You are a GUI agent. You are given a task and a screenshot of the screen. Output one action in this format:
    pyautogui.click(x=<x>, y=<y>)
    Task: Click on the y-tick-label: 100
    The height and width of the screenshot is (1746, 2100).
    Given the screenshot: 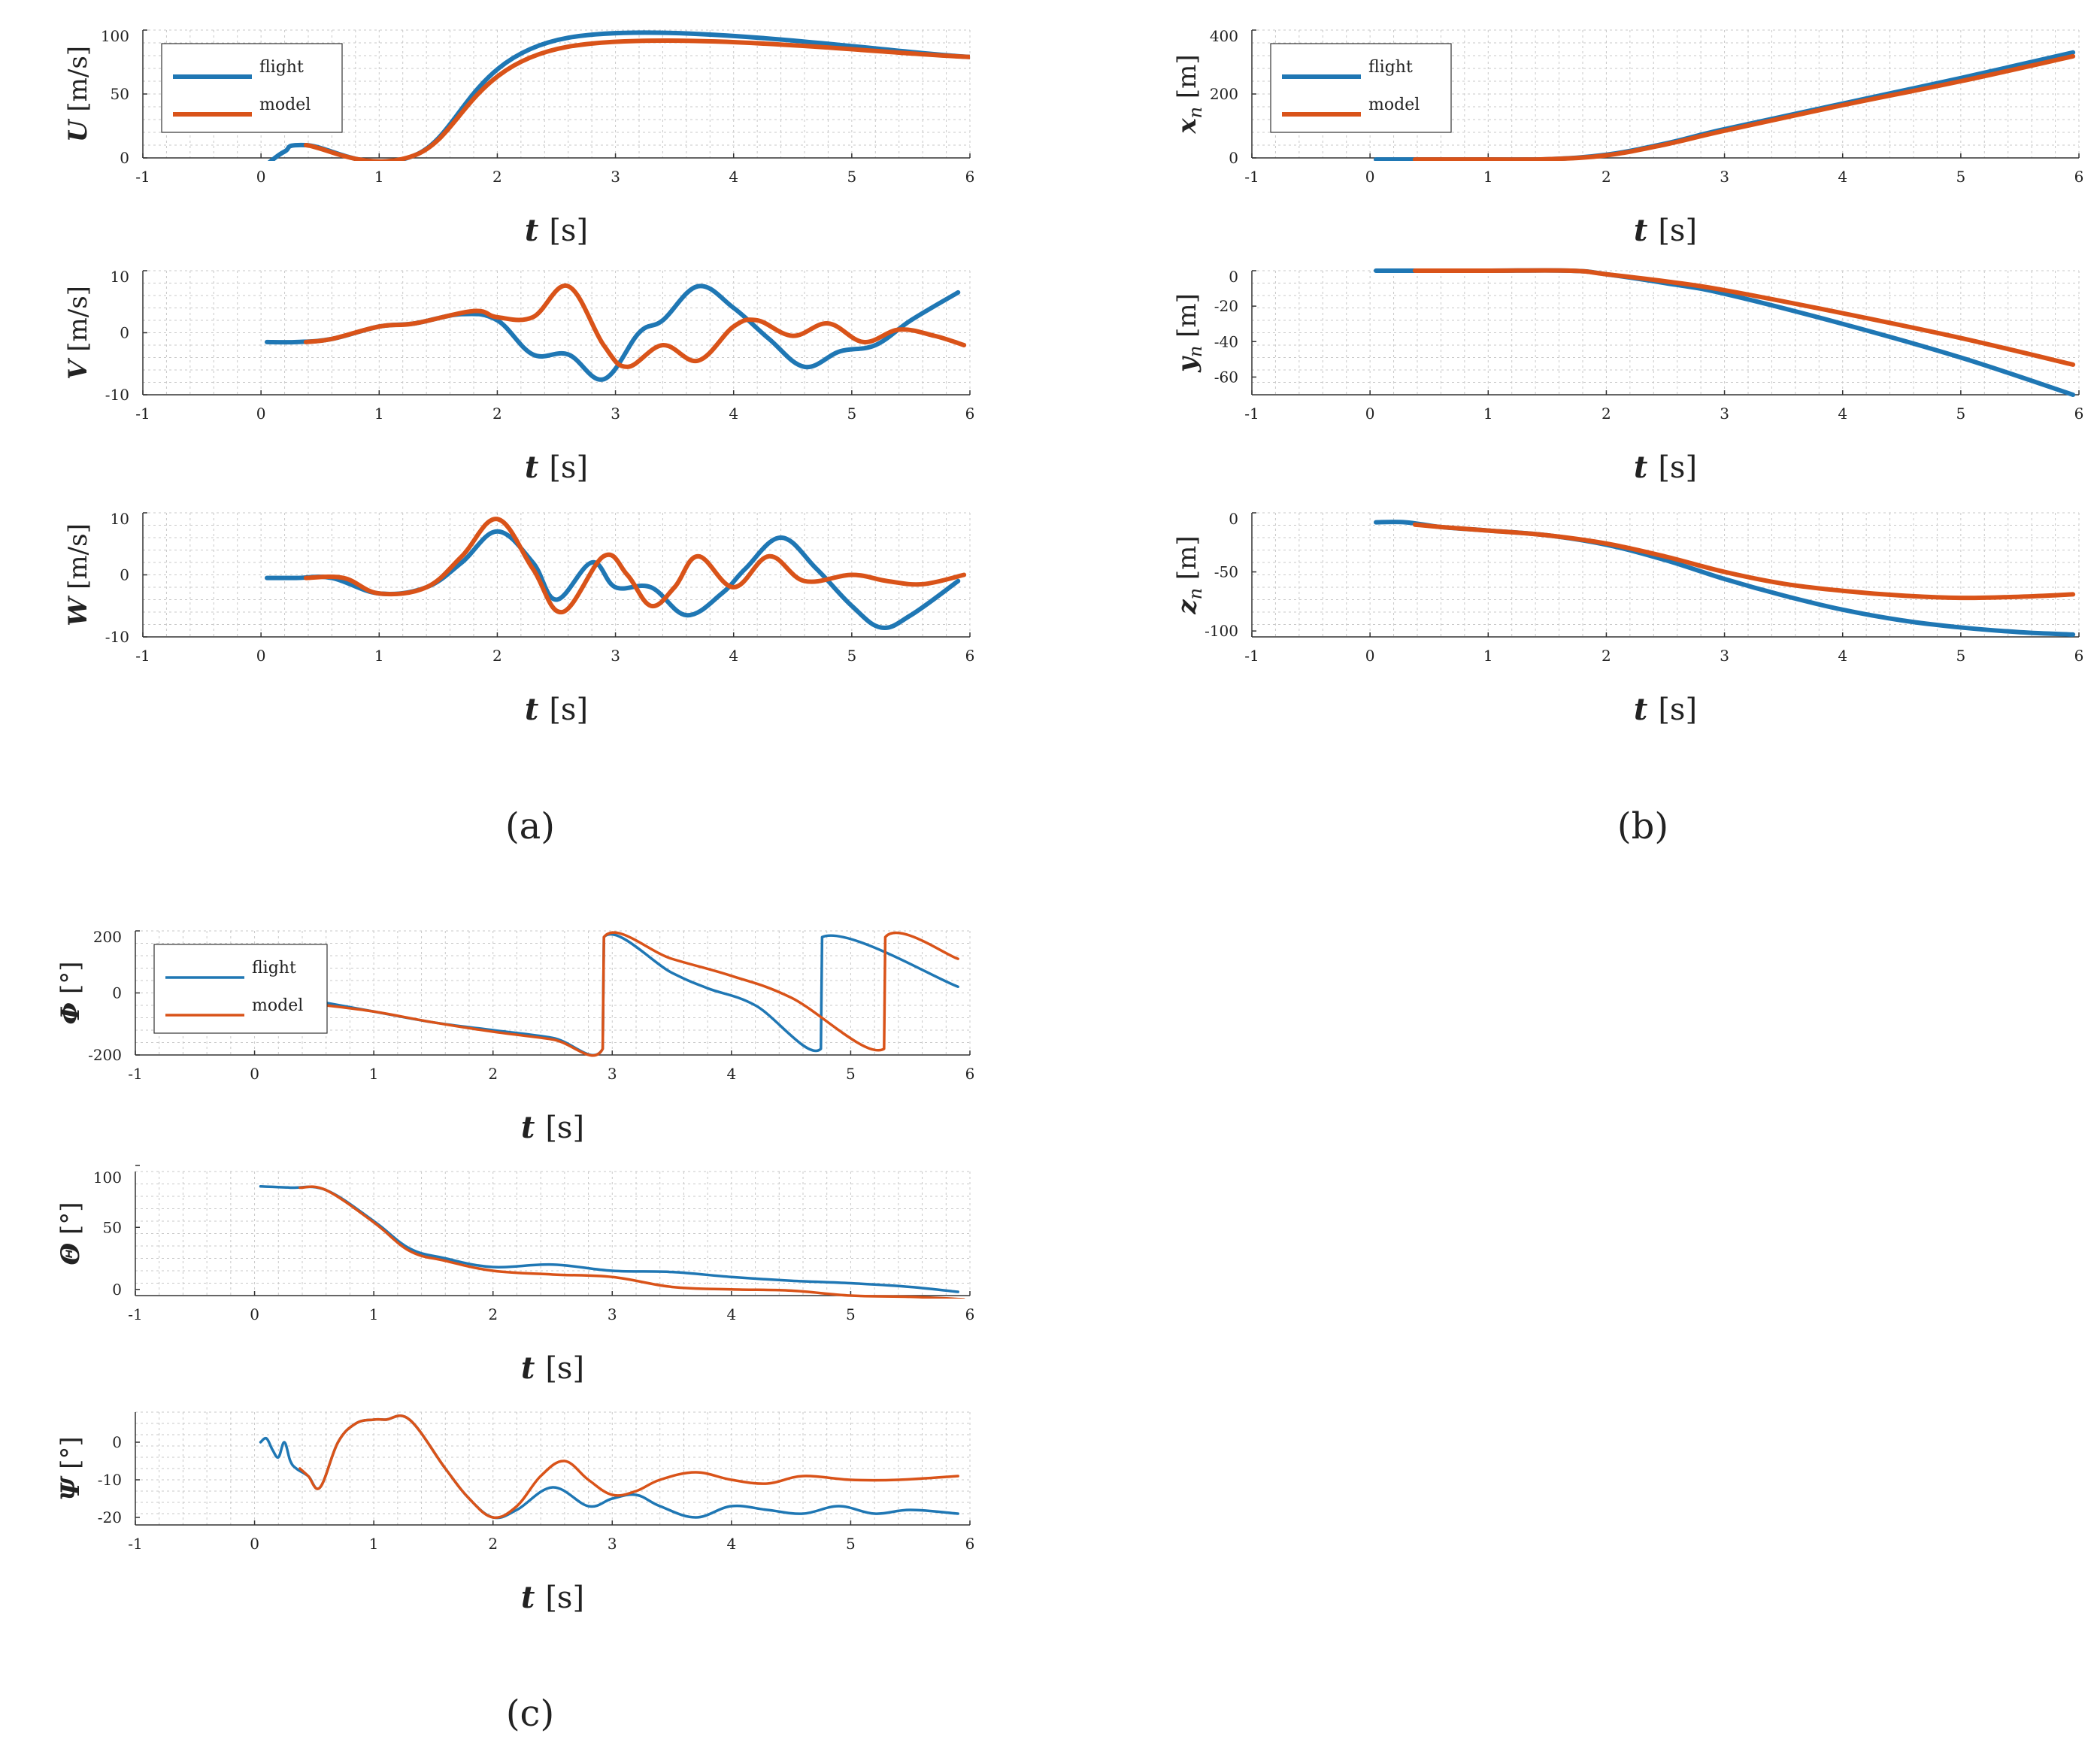 What is the action you would take?
    pyautogui.click(x=107, y=1178)
    